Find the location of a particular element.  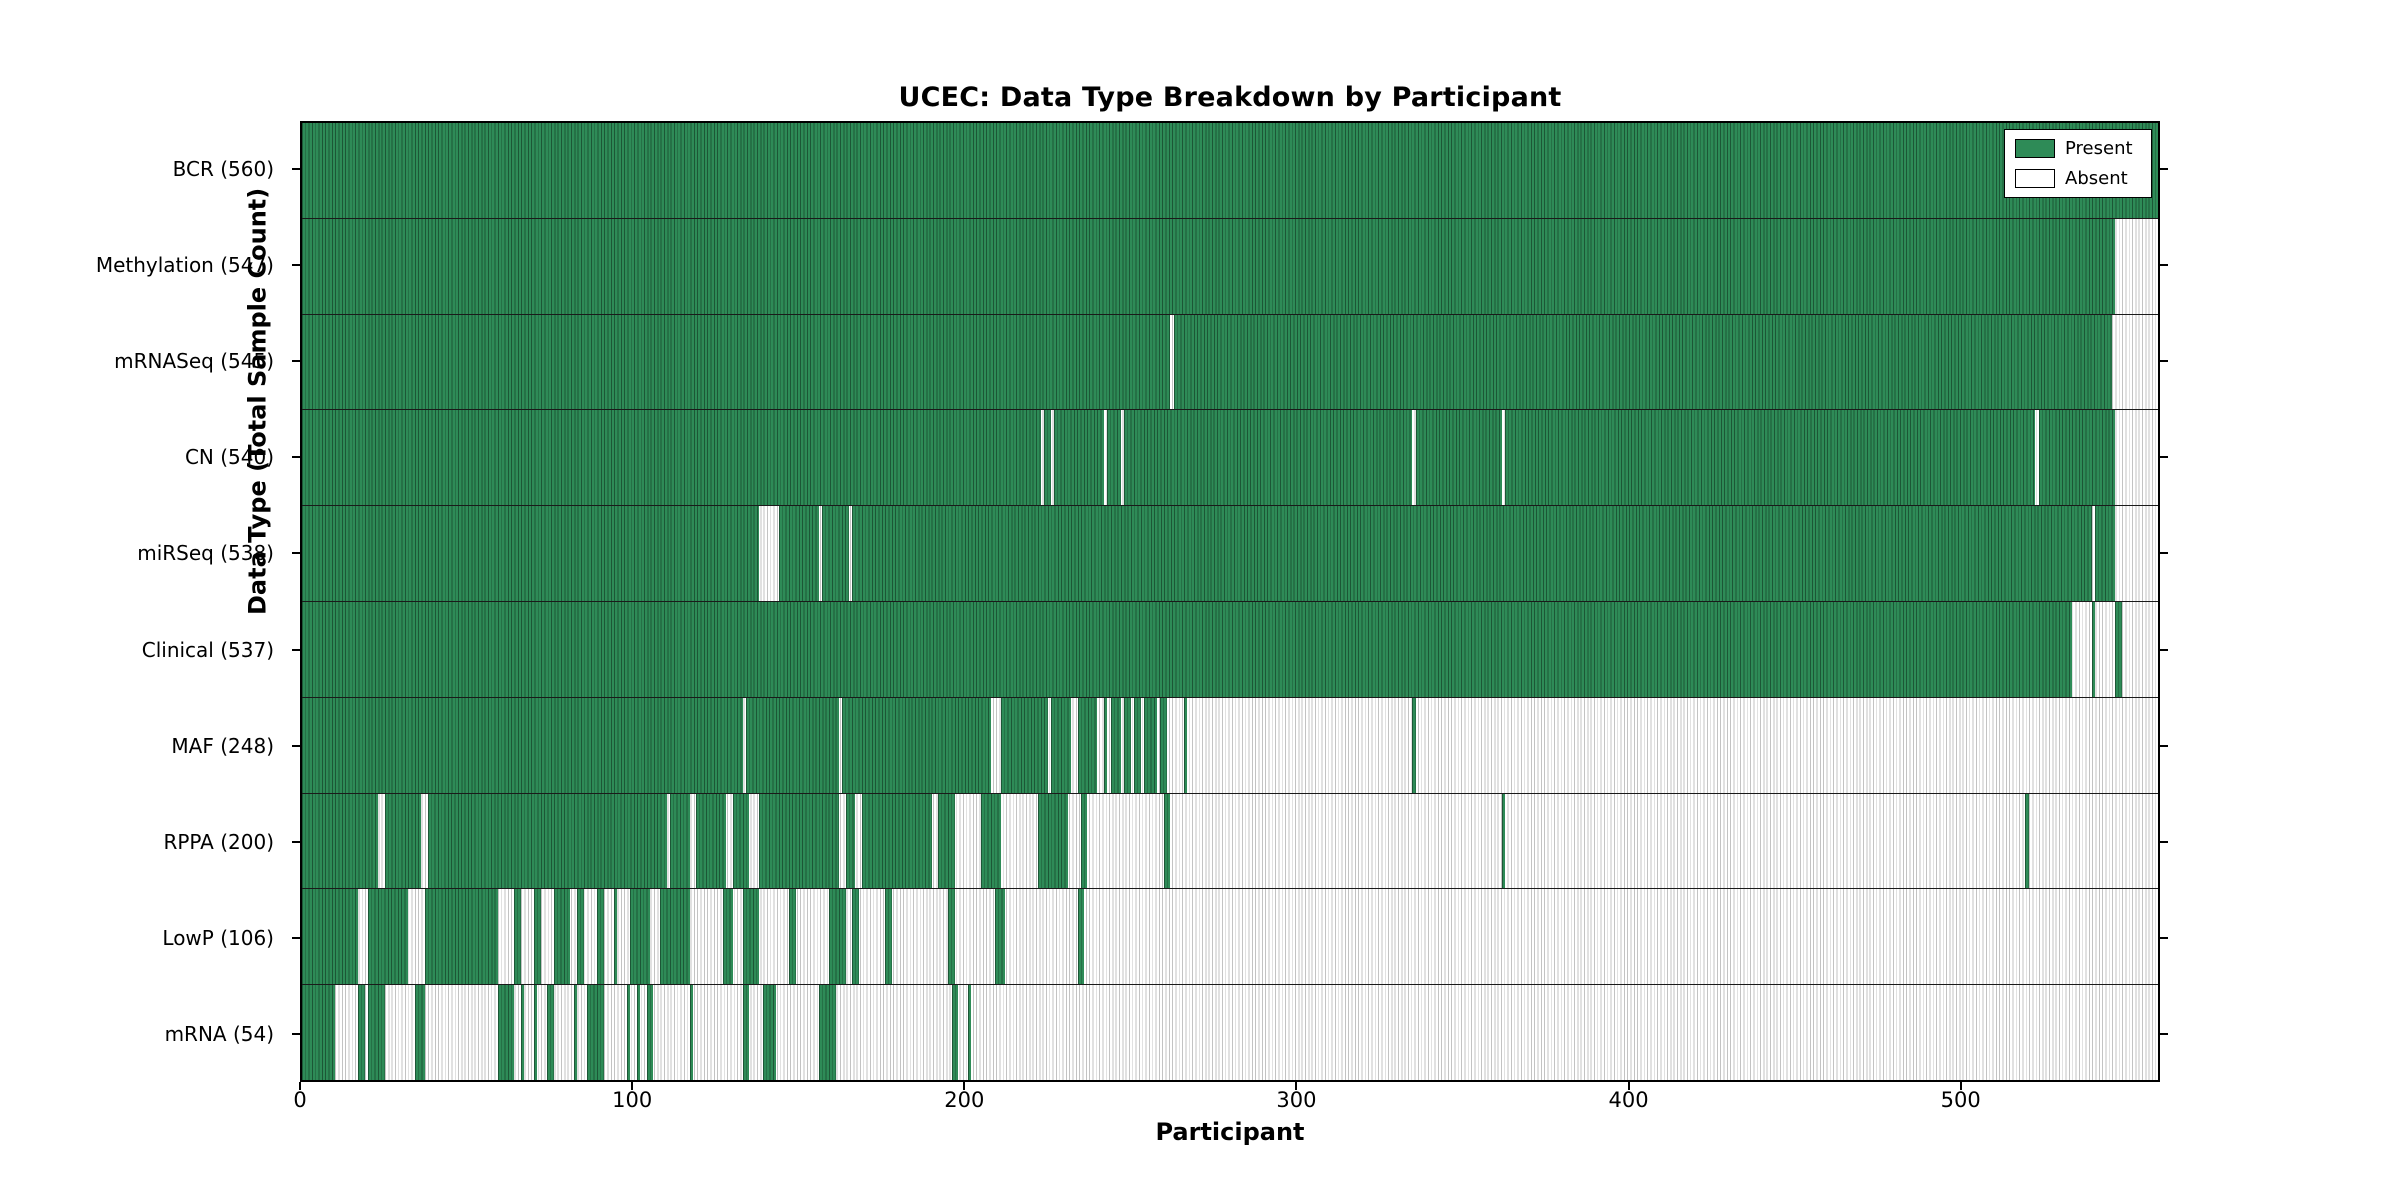

chart-title: UCEC: Data Type Breakdown by Participant is located at coordinates (1230, 97).